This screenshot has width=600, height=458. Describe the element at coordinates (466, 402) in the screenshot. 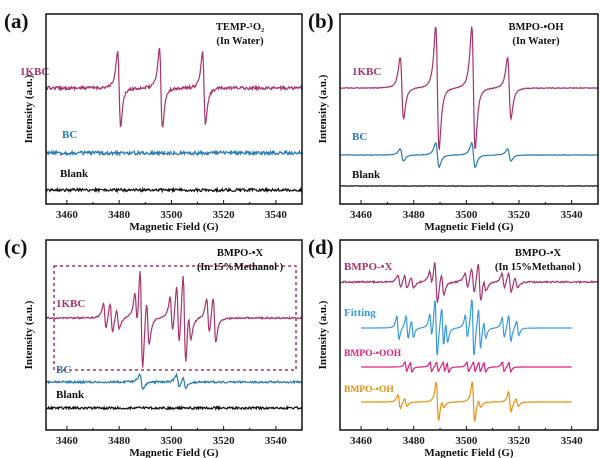

I see `series-line-bmpo-oh` at that location.